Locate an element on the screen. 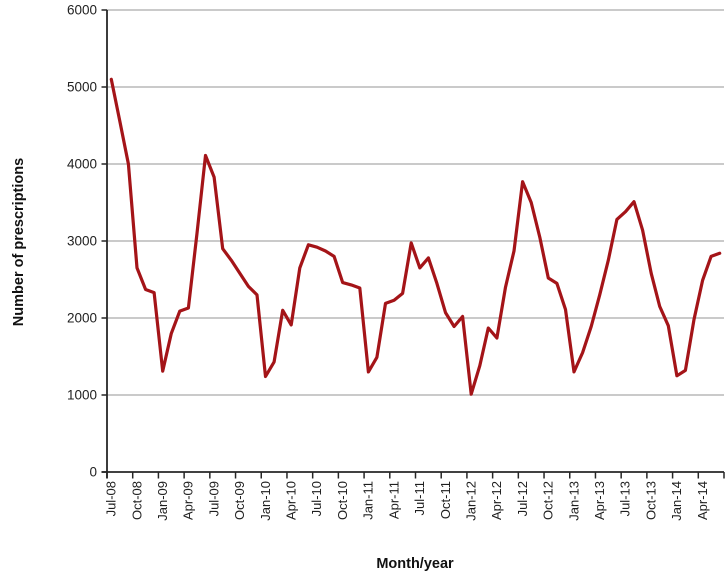  y-tick-label: 1000 is located at coordinates (82, 395).